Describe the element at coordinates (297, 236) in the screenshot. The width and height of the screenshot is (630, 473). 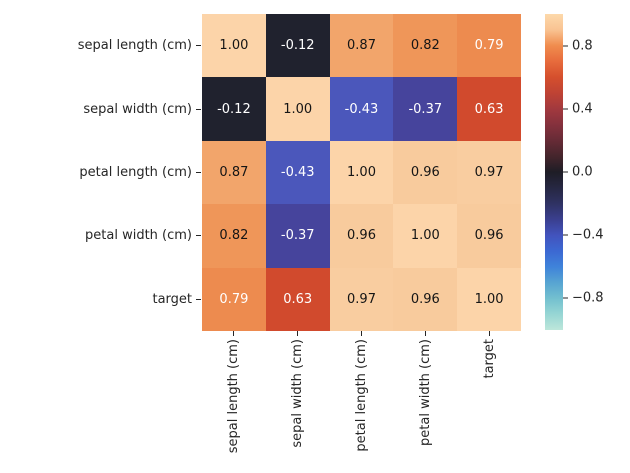
I see `heatmap-cell-3-1: -0.37` at that location.